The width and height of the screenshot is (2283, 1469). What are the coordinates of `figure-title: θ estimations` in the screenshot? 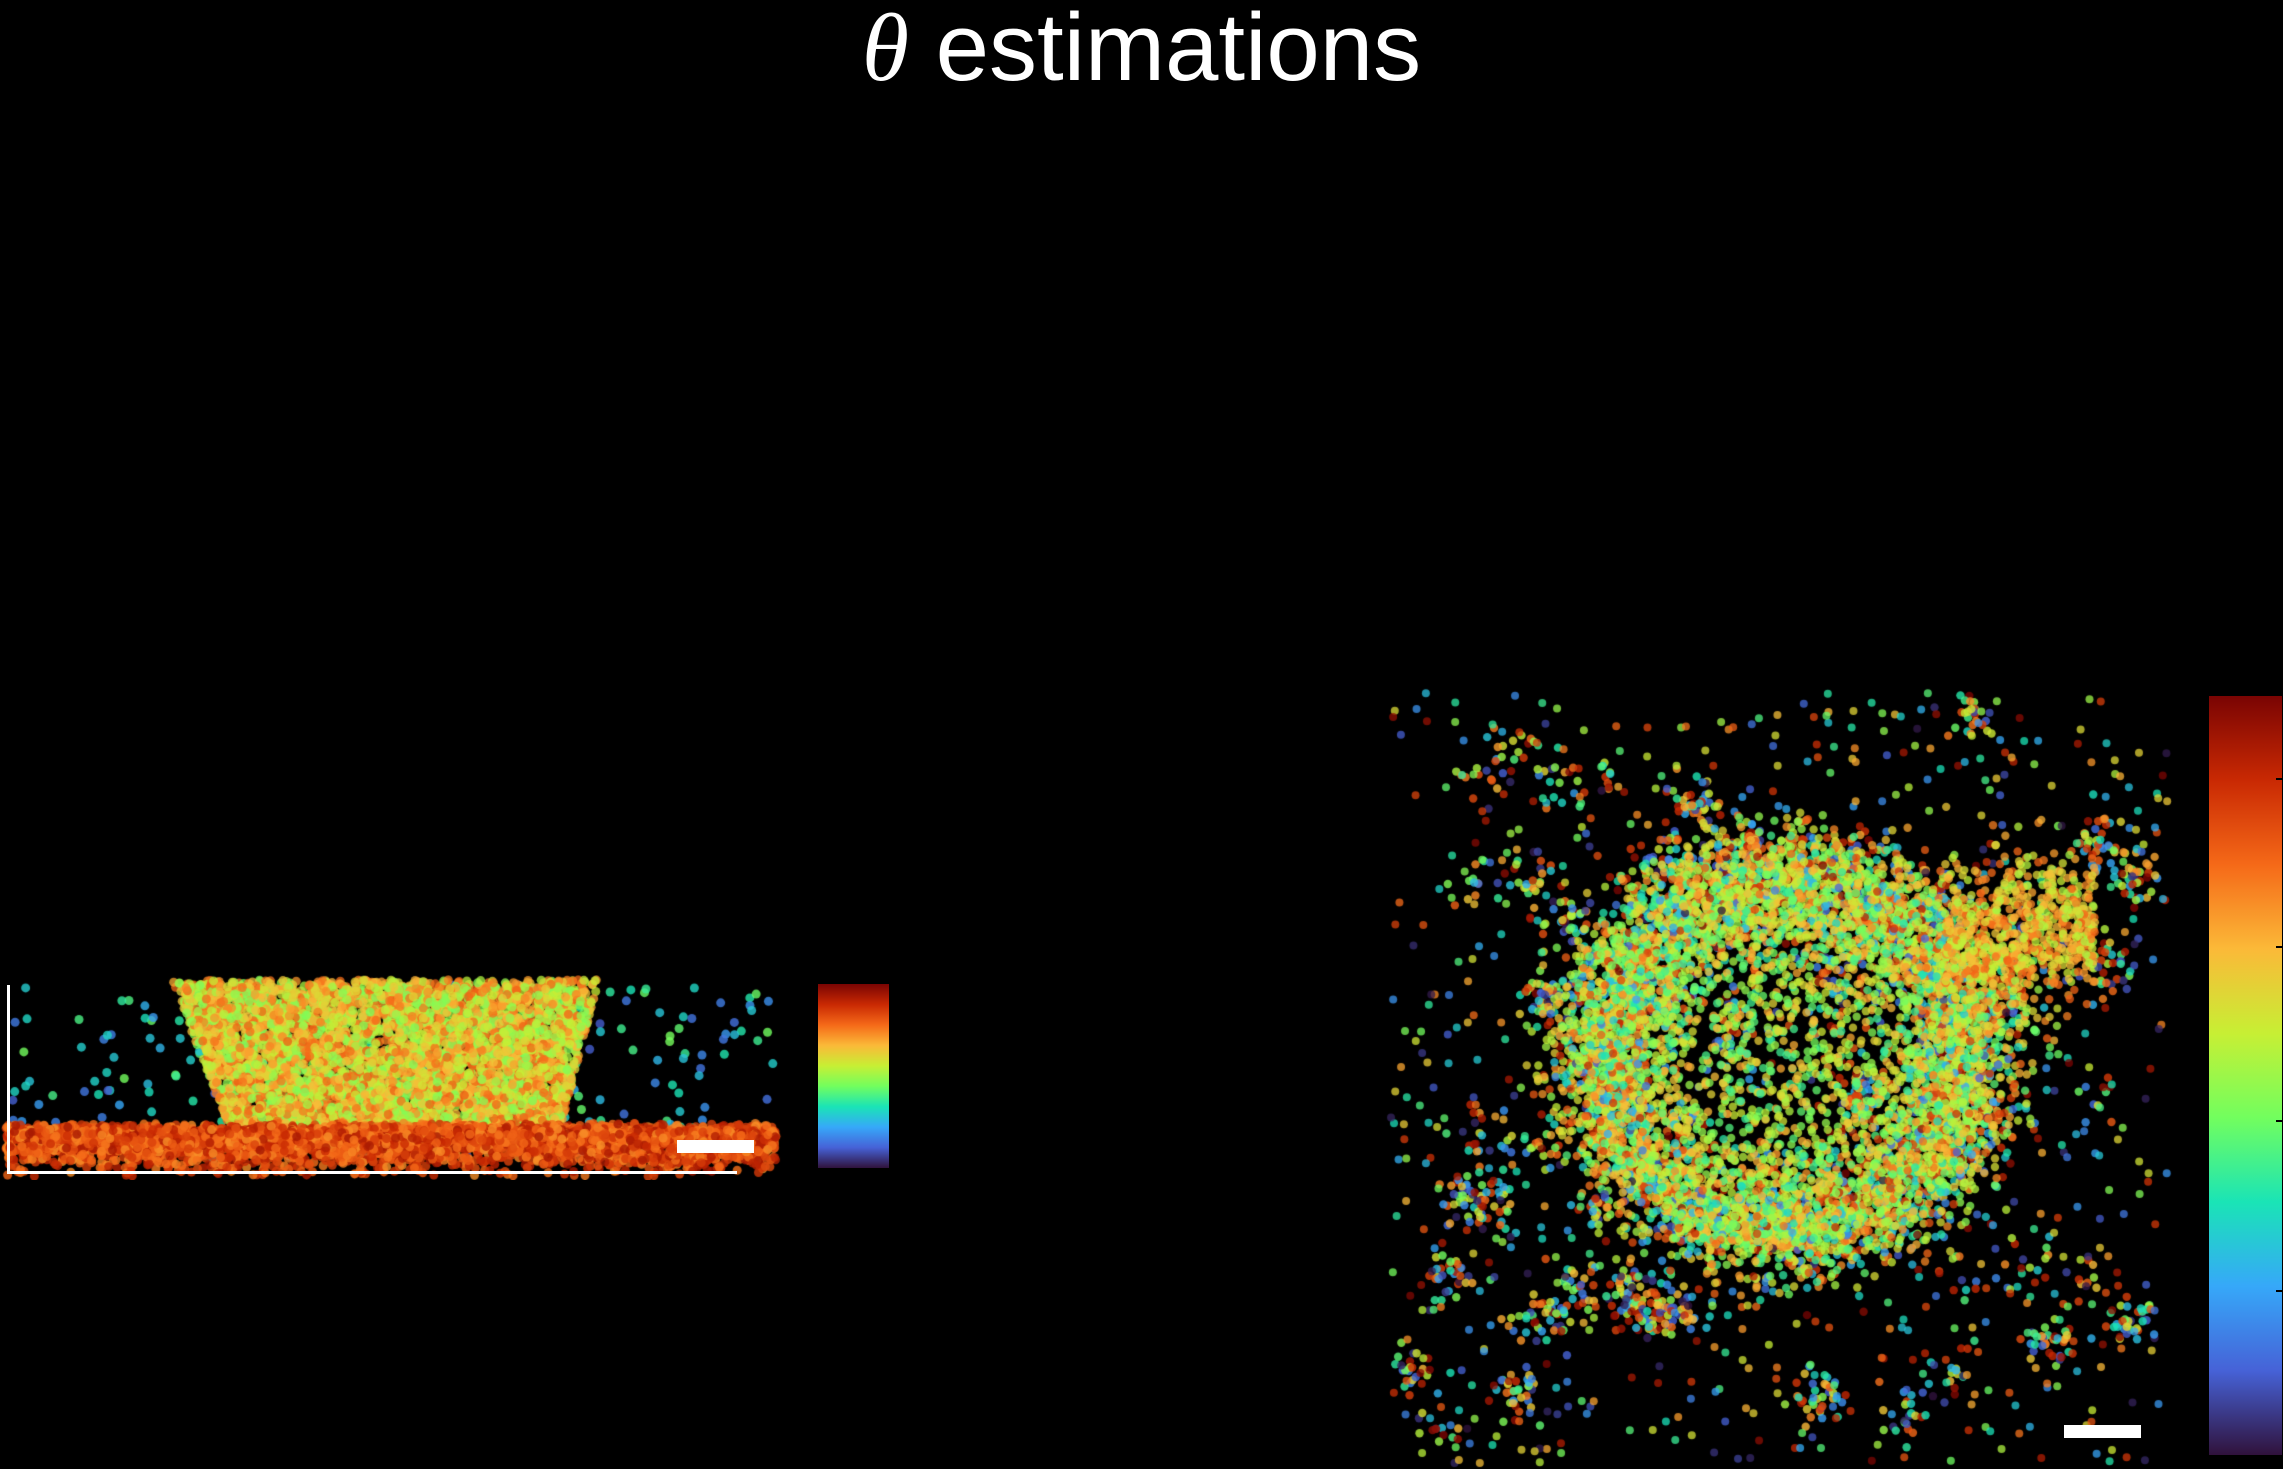 It's located at (1141, 55).